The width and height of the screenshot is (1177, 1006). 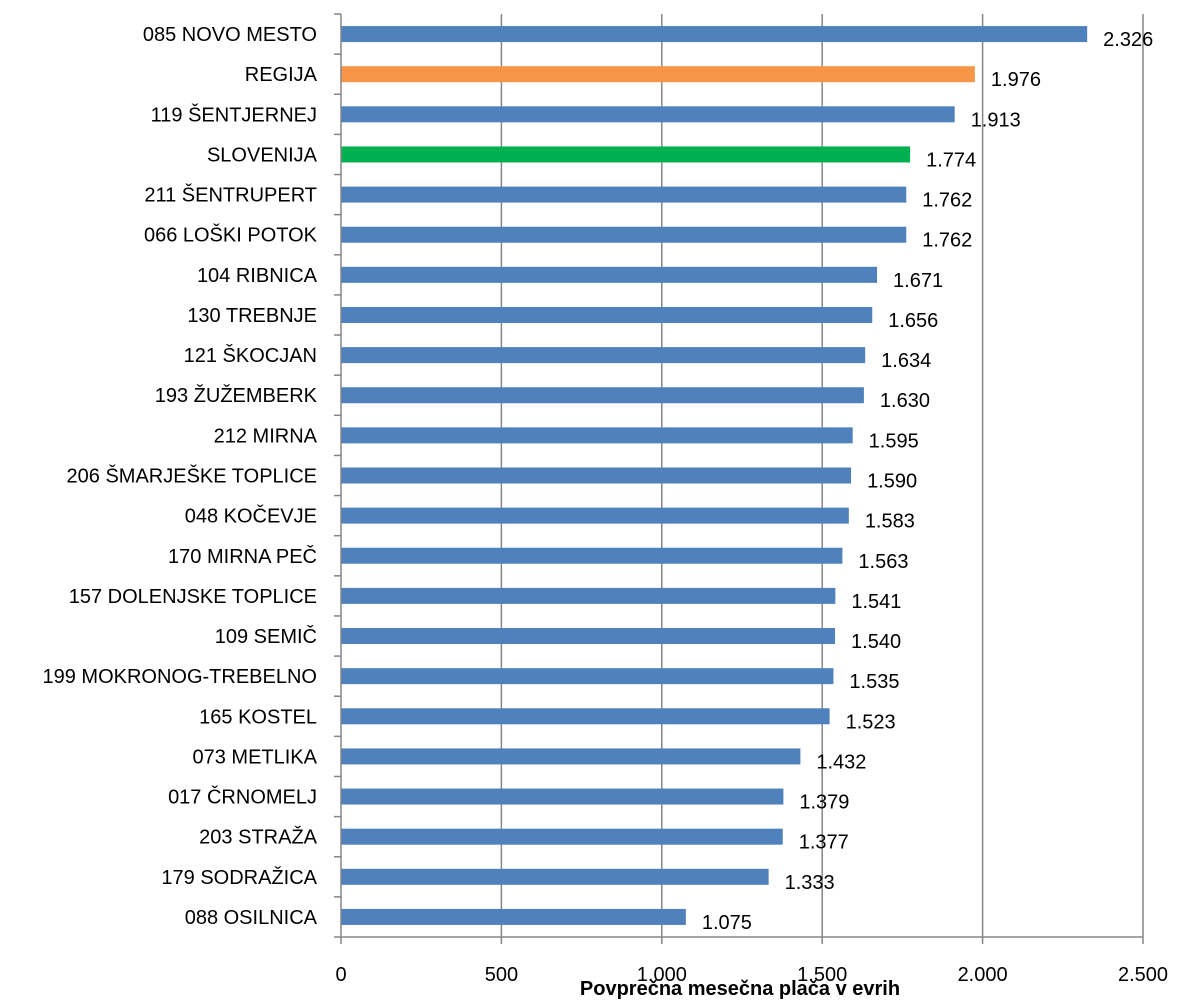 What do you see at coordinates (1143, 975) in the screenshot?
I see `x-tick-label: 2.500` at bounding box center [1143, 975].